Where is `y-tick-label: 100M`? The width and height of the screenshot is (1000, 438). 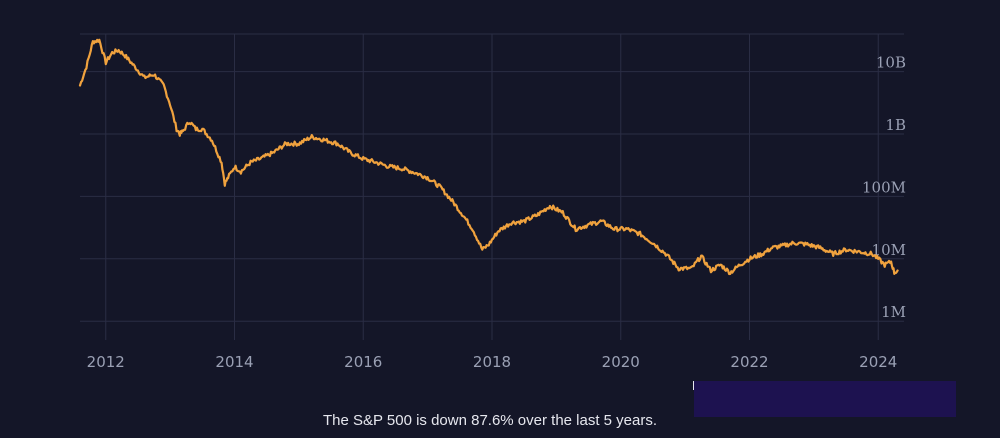 y-tick-label: 100M is located at coordinates (884, 187).